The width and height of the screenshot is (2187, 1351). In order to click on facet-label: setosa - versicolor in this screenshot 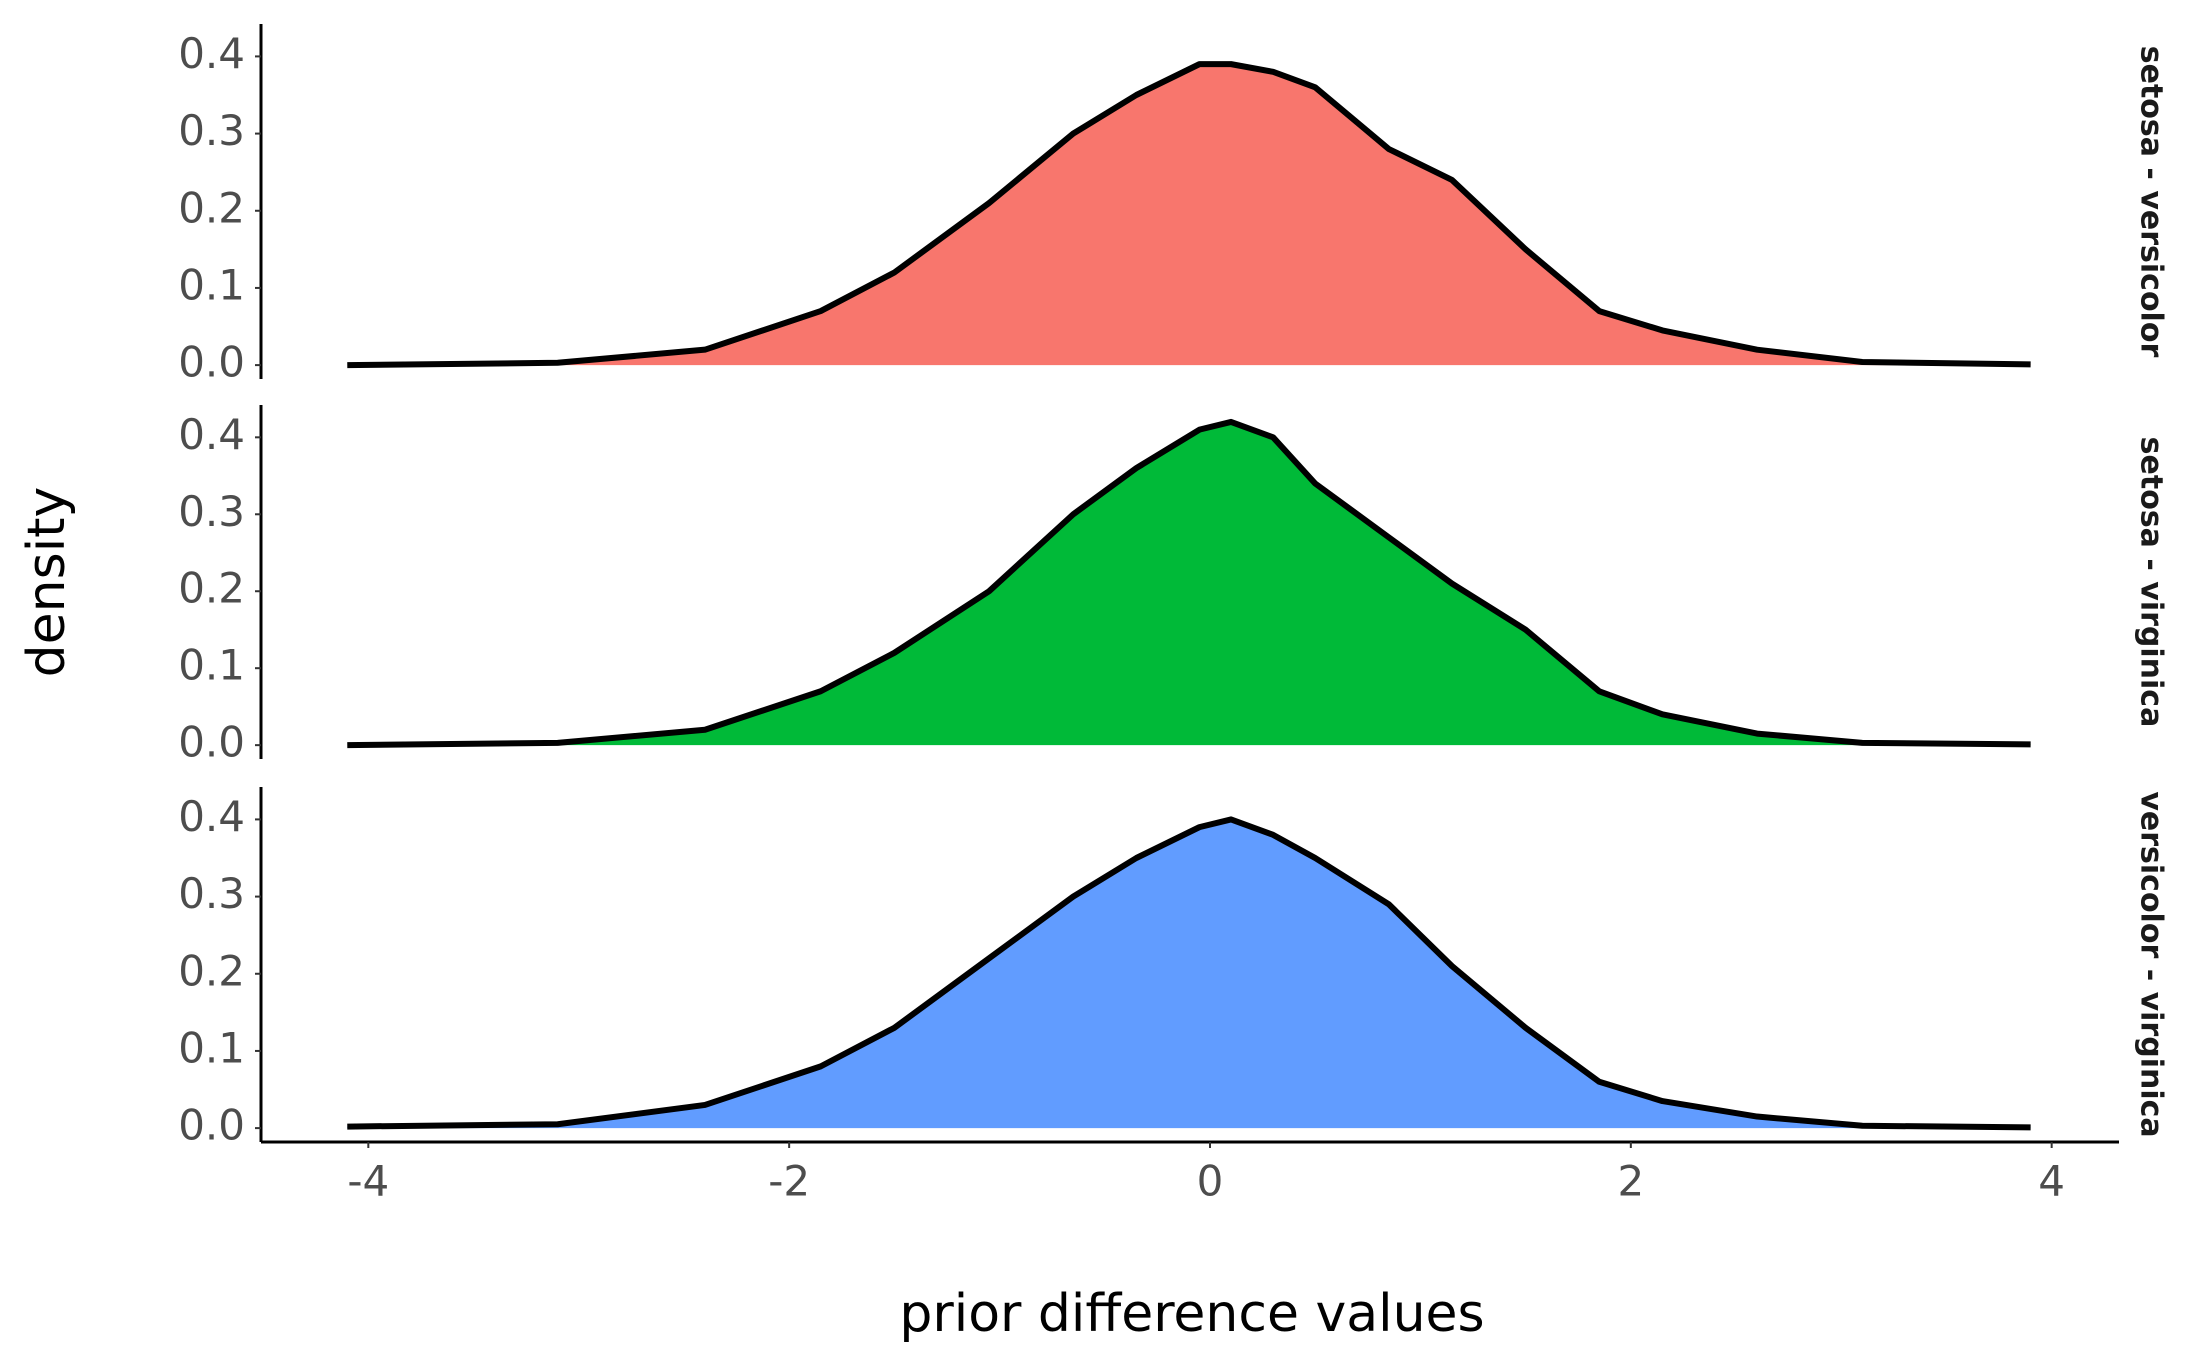, I will do `click(2151, 202)`.